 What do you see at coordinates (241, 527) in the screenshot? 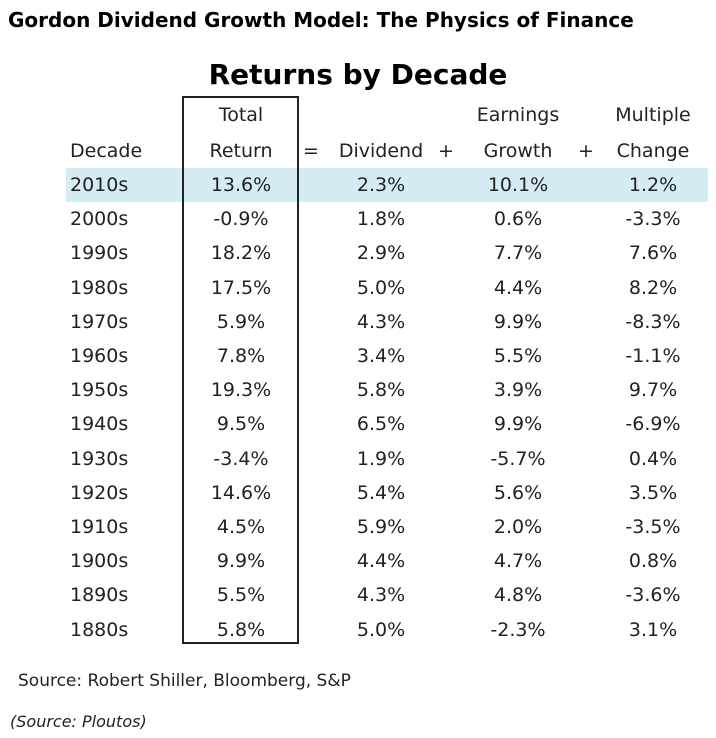
I see `cell-total-return: 4.5%` at bounding box center [241, 527].